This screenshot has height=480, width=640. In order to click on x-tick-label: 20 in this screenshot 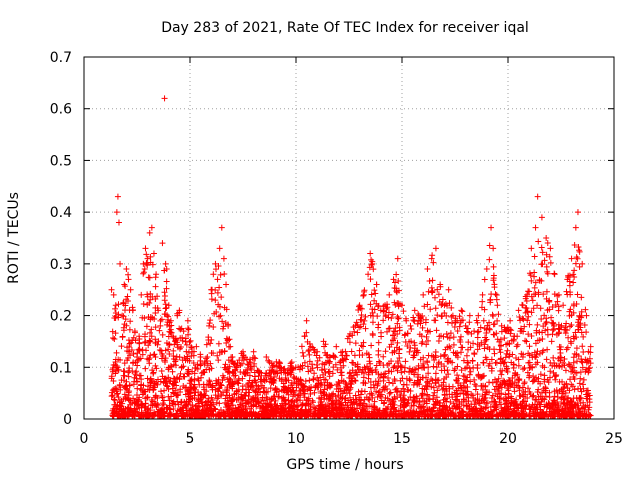, I will do `click(508, 439)`.